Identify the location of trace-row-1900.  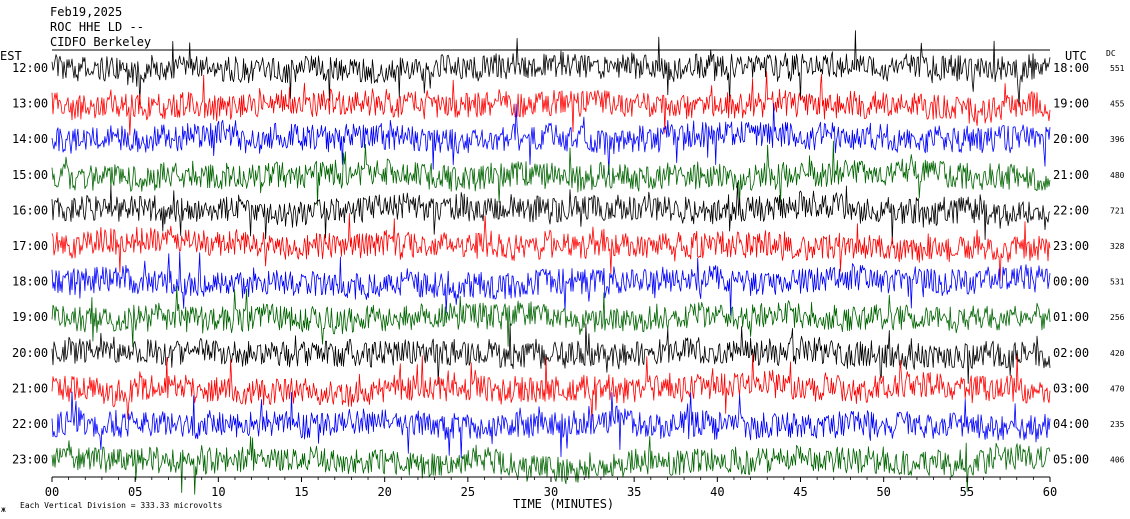
(551, 316).